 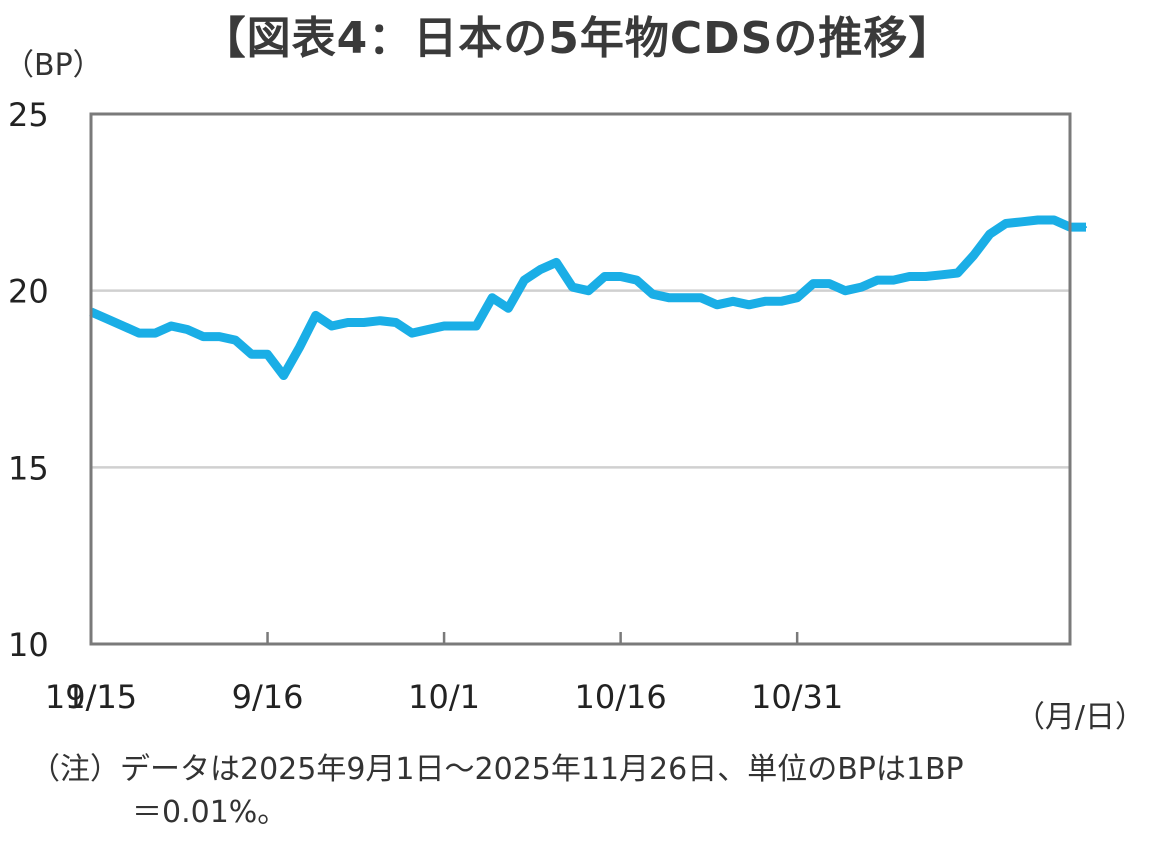 What do you see at coordinates (577, 38) in the screenshot?
I see `chart-title: 【図表4：日本の5年物CDSの推移】` at bounding box center [577, 38].